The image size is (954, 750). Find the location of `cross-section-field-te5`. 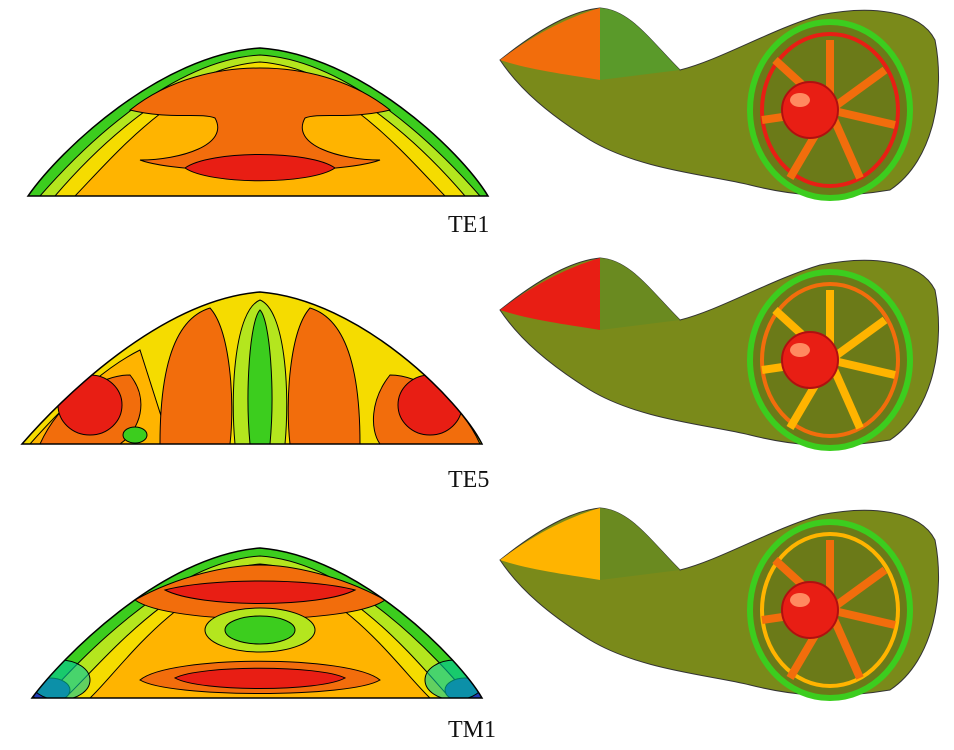

cross-section-field-te5 is located at coordinates (252, 368).